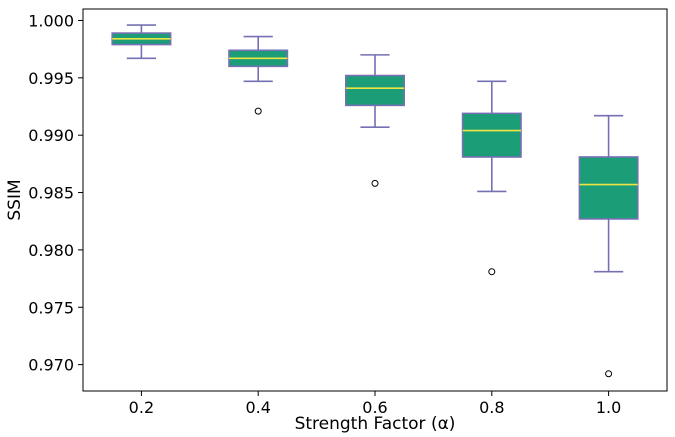 This screenshot has height=437, width=675. I want to click on y-tick-label: 1.000, so click(51, 20).